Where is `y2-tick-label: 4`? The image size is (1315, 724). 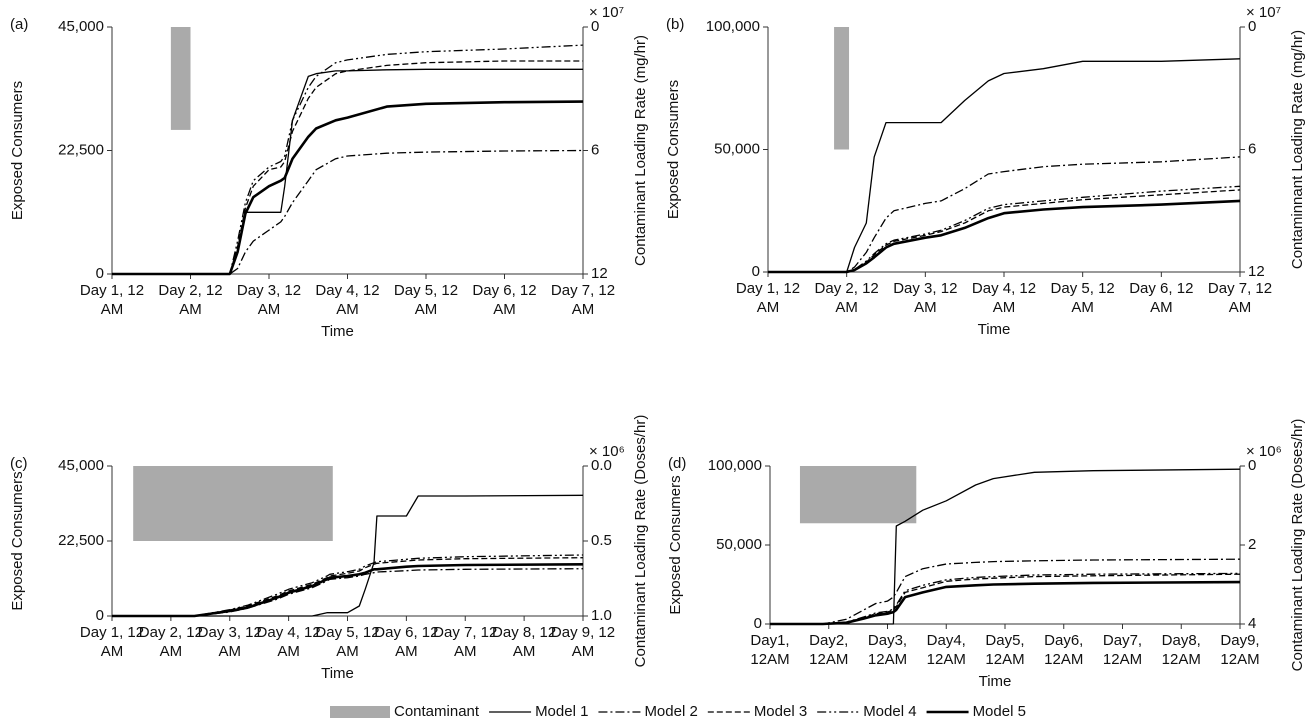 y2-tick-label: 4 is located at coordinates (1252, 623).